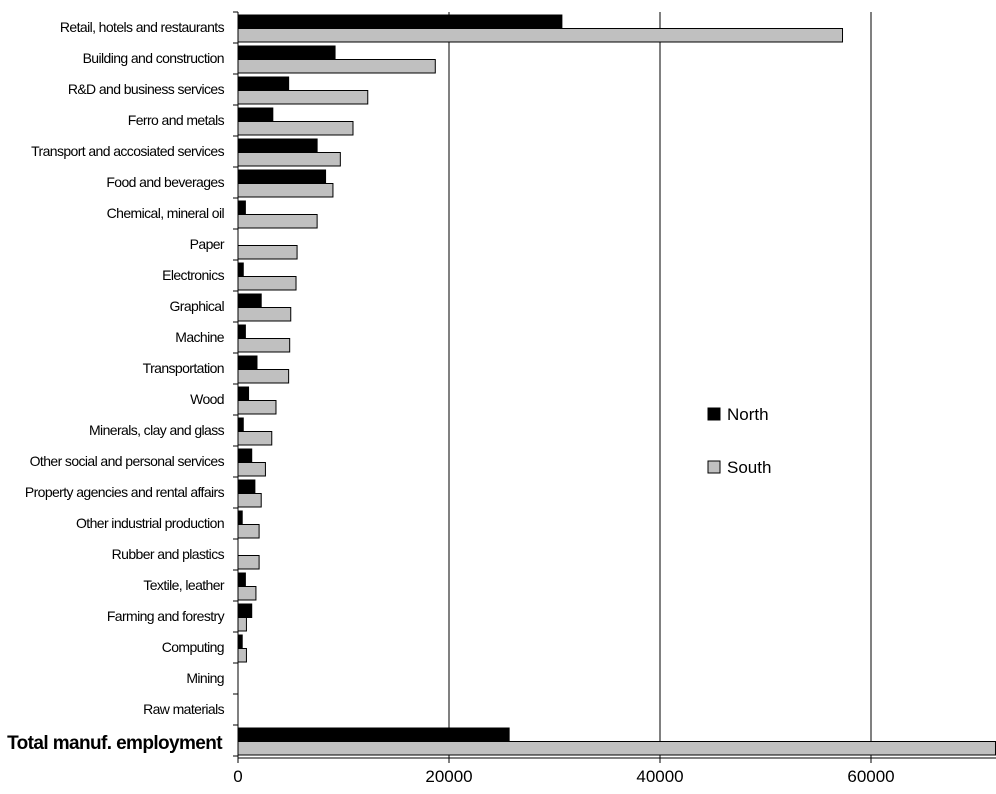  I want to click on x-tick-label: 40000, so click(659, 776).